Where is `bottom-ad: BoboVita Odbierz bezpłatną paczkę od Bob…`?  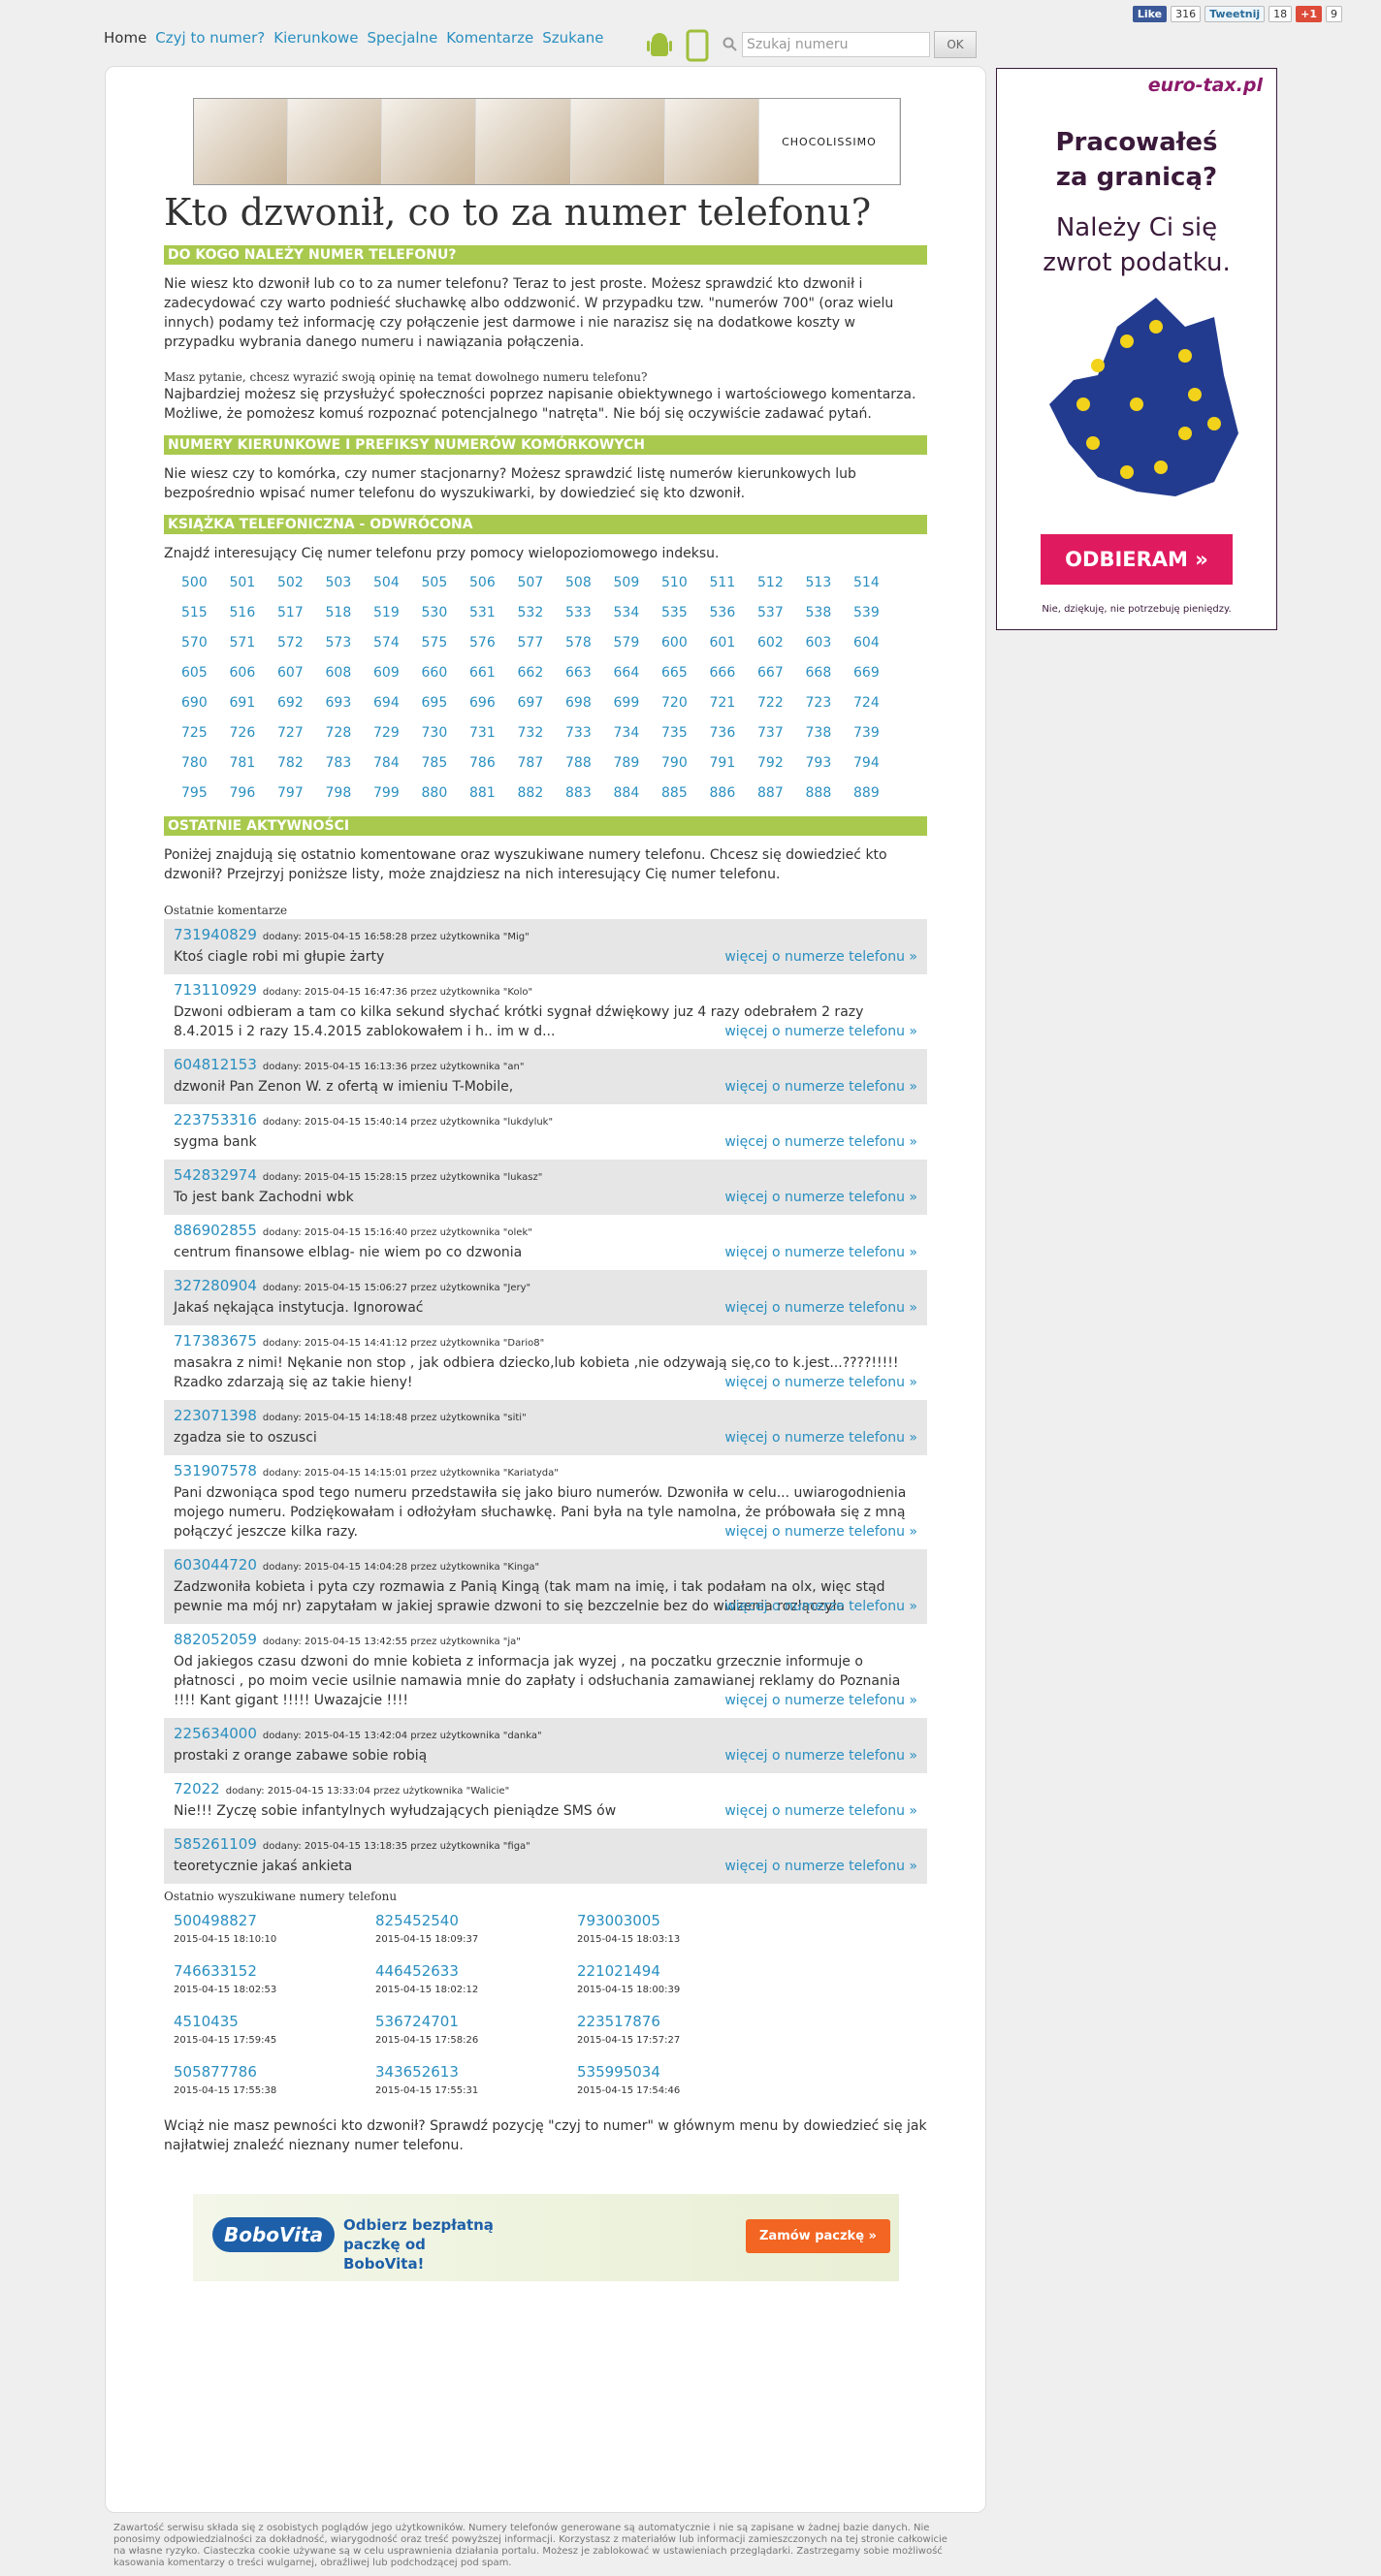
bottom-ad: BoboVita Odbierz bezpłatną paczkę od Bob… is located at coordinates (546, 2237).